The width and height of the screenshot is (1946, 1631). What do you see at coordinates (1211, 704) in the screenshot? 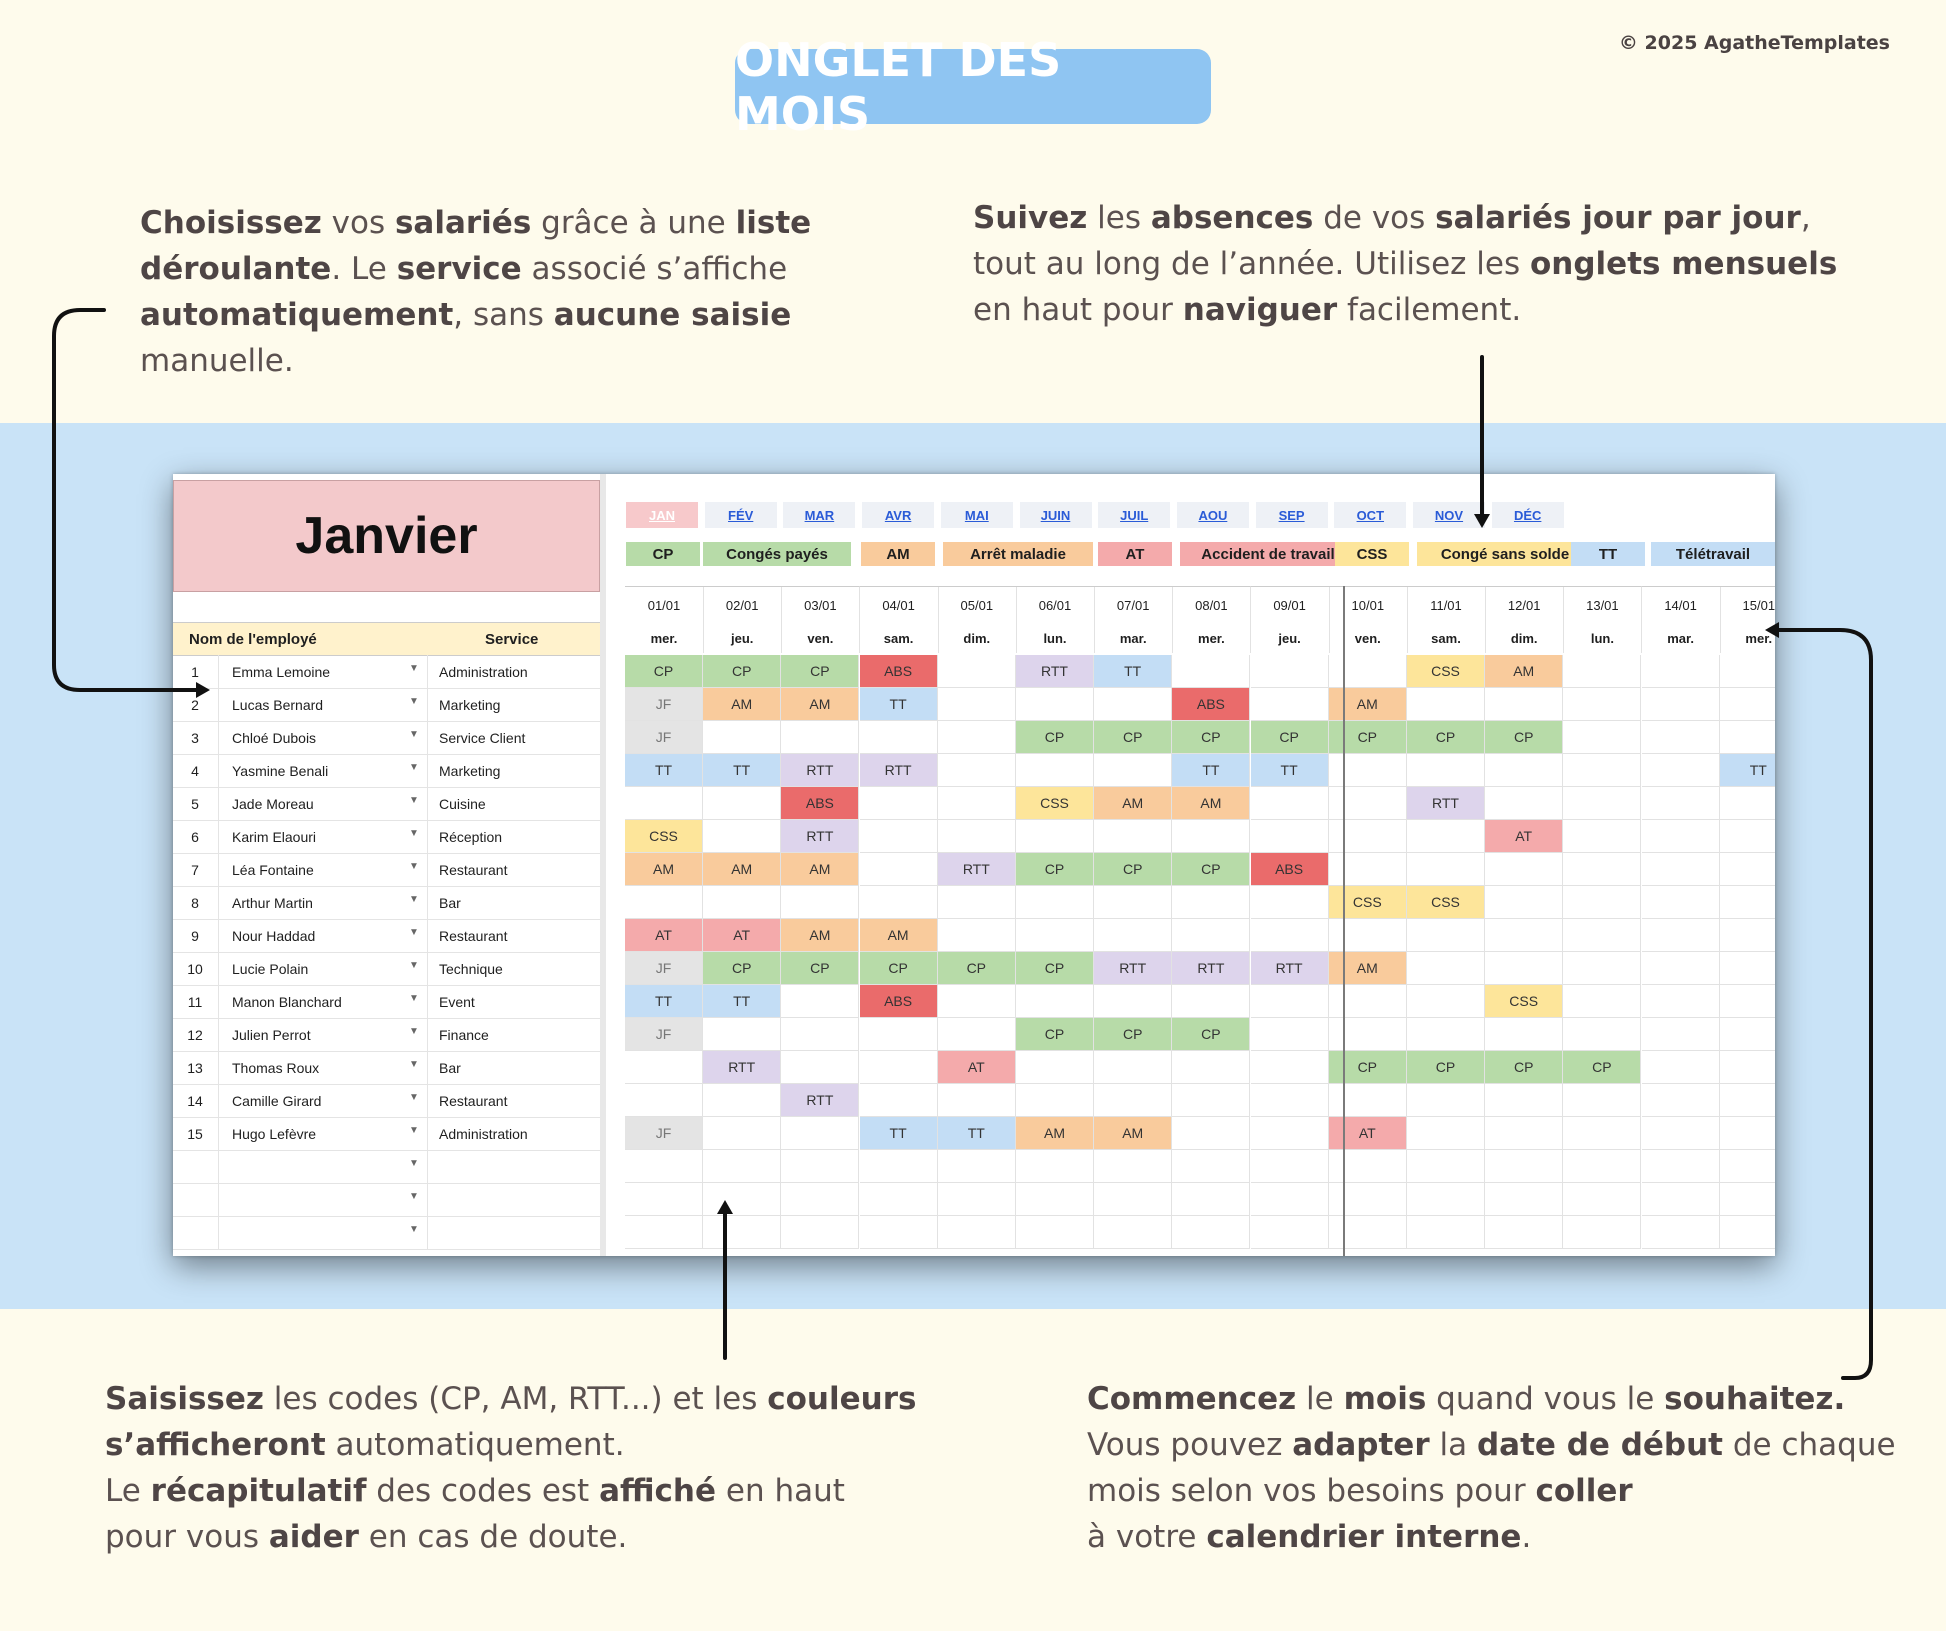
I see `absence-cell: ABS` at bounding box center [1211, 704].